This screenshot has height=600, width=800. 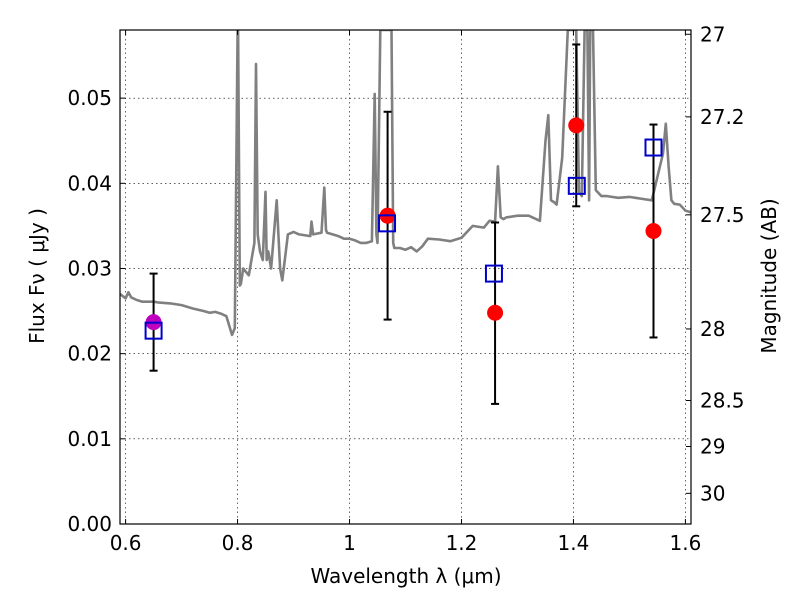 What do you see at coordinates (722, 215) in the screenshot?
I see `y2-tick-label: 27.5` at bounding box center [722, 215].